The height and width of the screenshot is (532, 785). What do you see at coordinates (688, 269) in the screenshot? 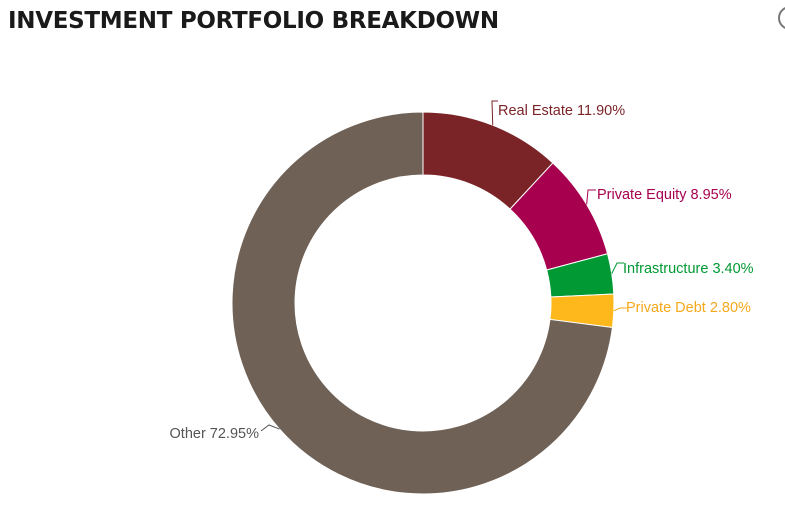
I see `slice-label-infrastructure: Infrastructure 3.40%` at bounding box center [688, 269].